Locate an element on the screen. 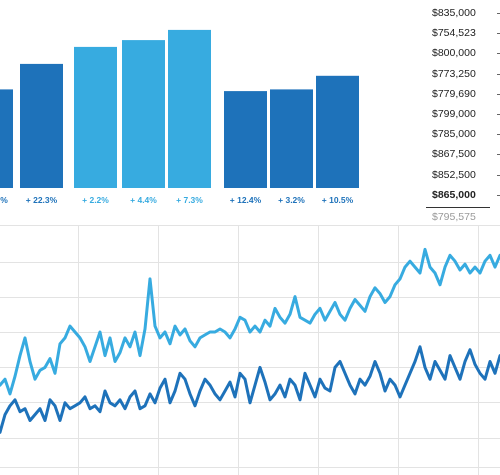 Image resolution: width=500 pixels, height=475 pixels. percent-label: + 4.4% is located at coordinates (143, 200).